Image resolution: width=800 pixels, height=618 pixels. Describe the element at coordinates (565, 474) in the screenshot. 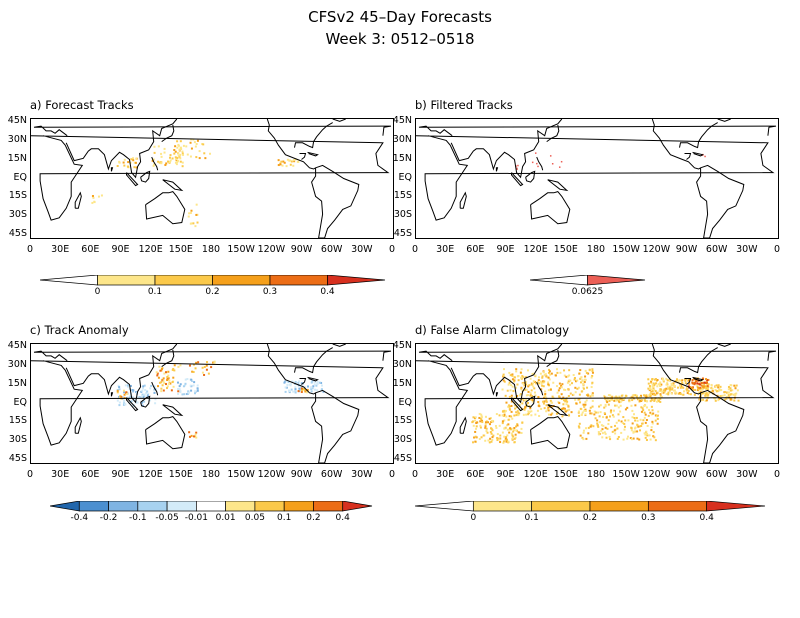

I see `lon-label: 150E` at that location.